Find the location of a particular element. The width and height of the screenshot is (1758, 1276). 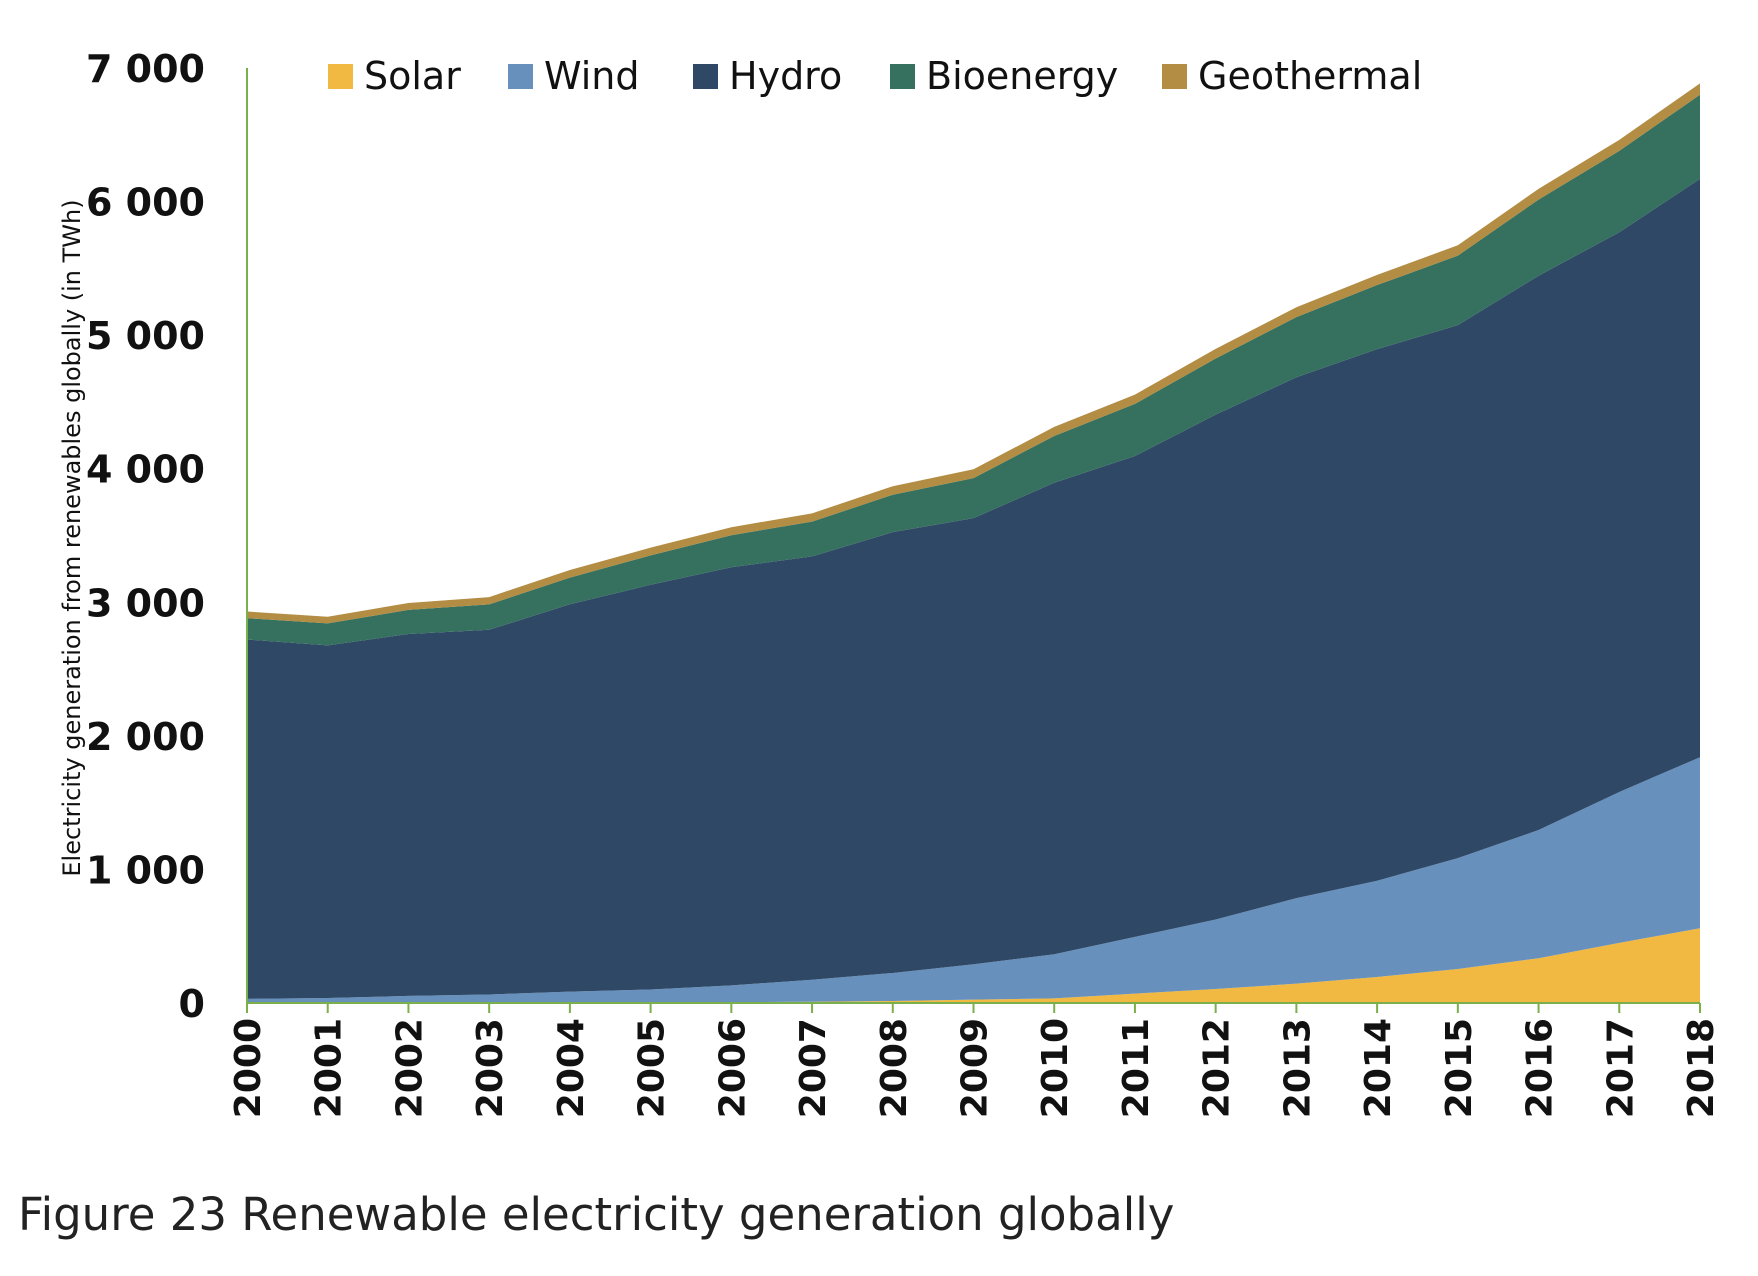

x-tick-label: 2015 is located at coordinates (1459, 1068).